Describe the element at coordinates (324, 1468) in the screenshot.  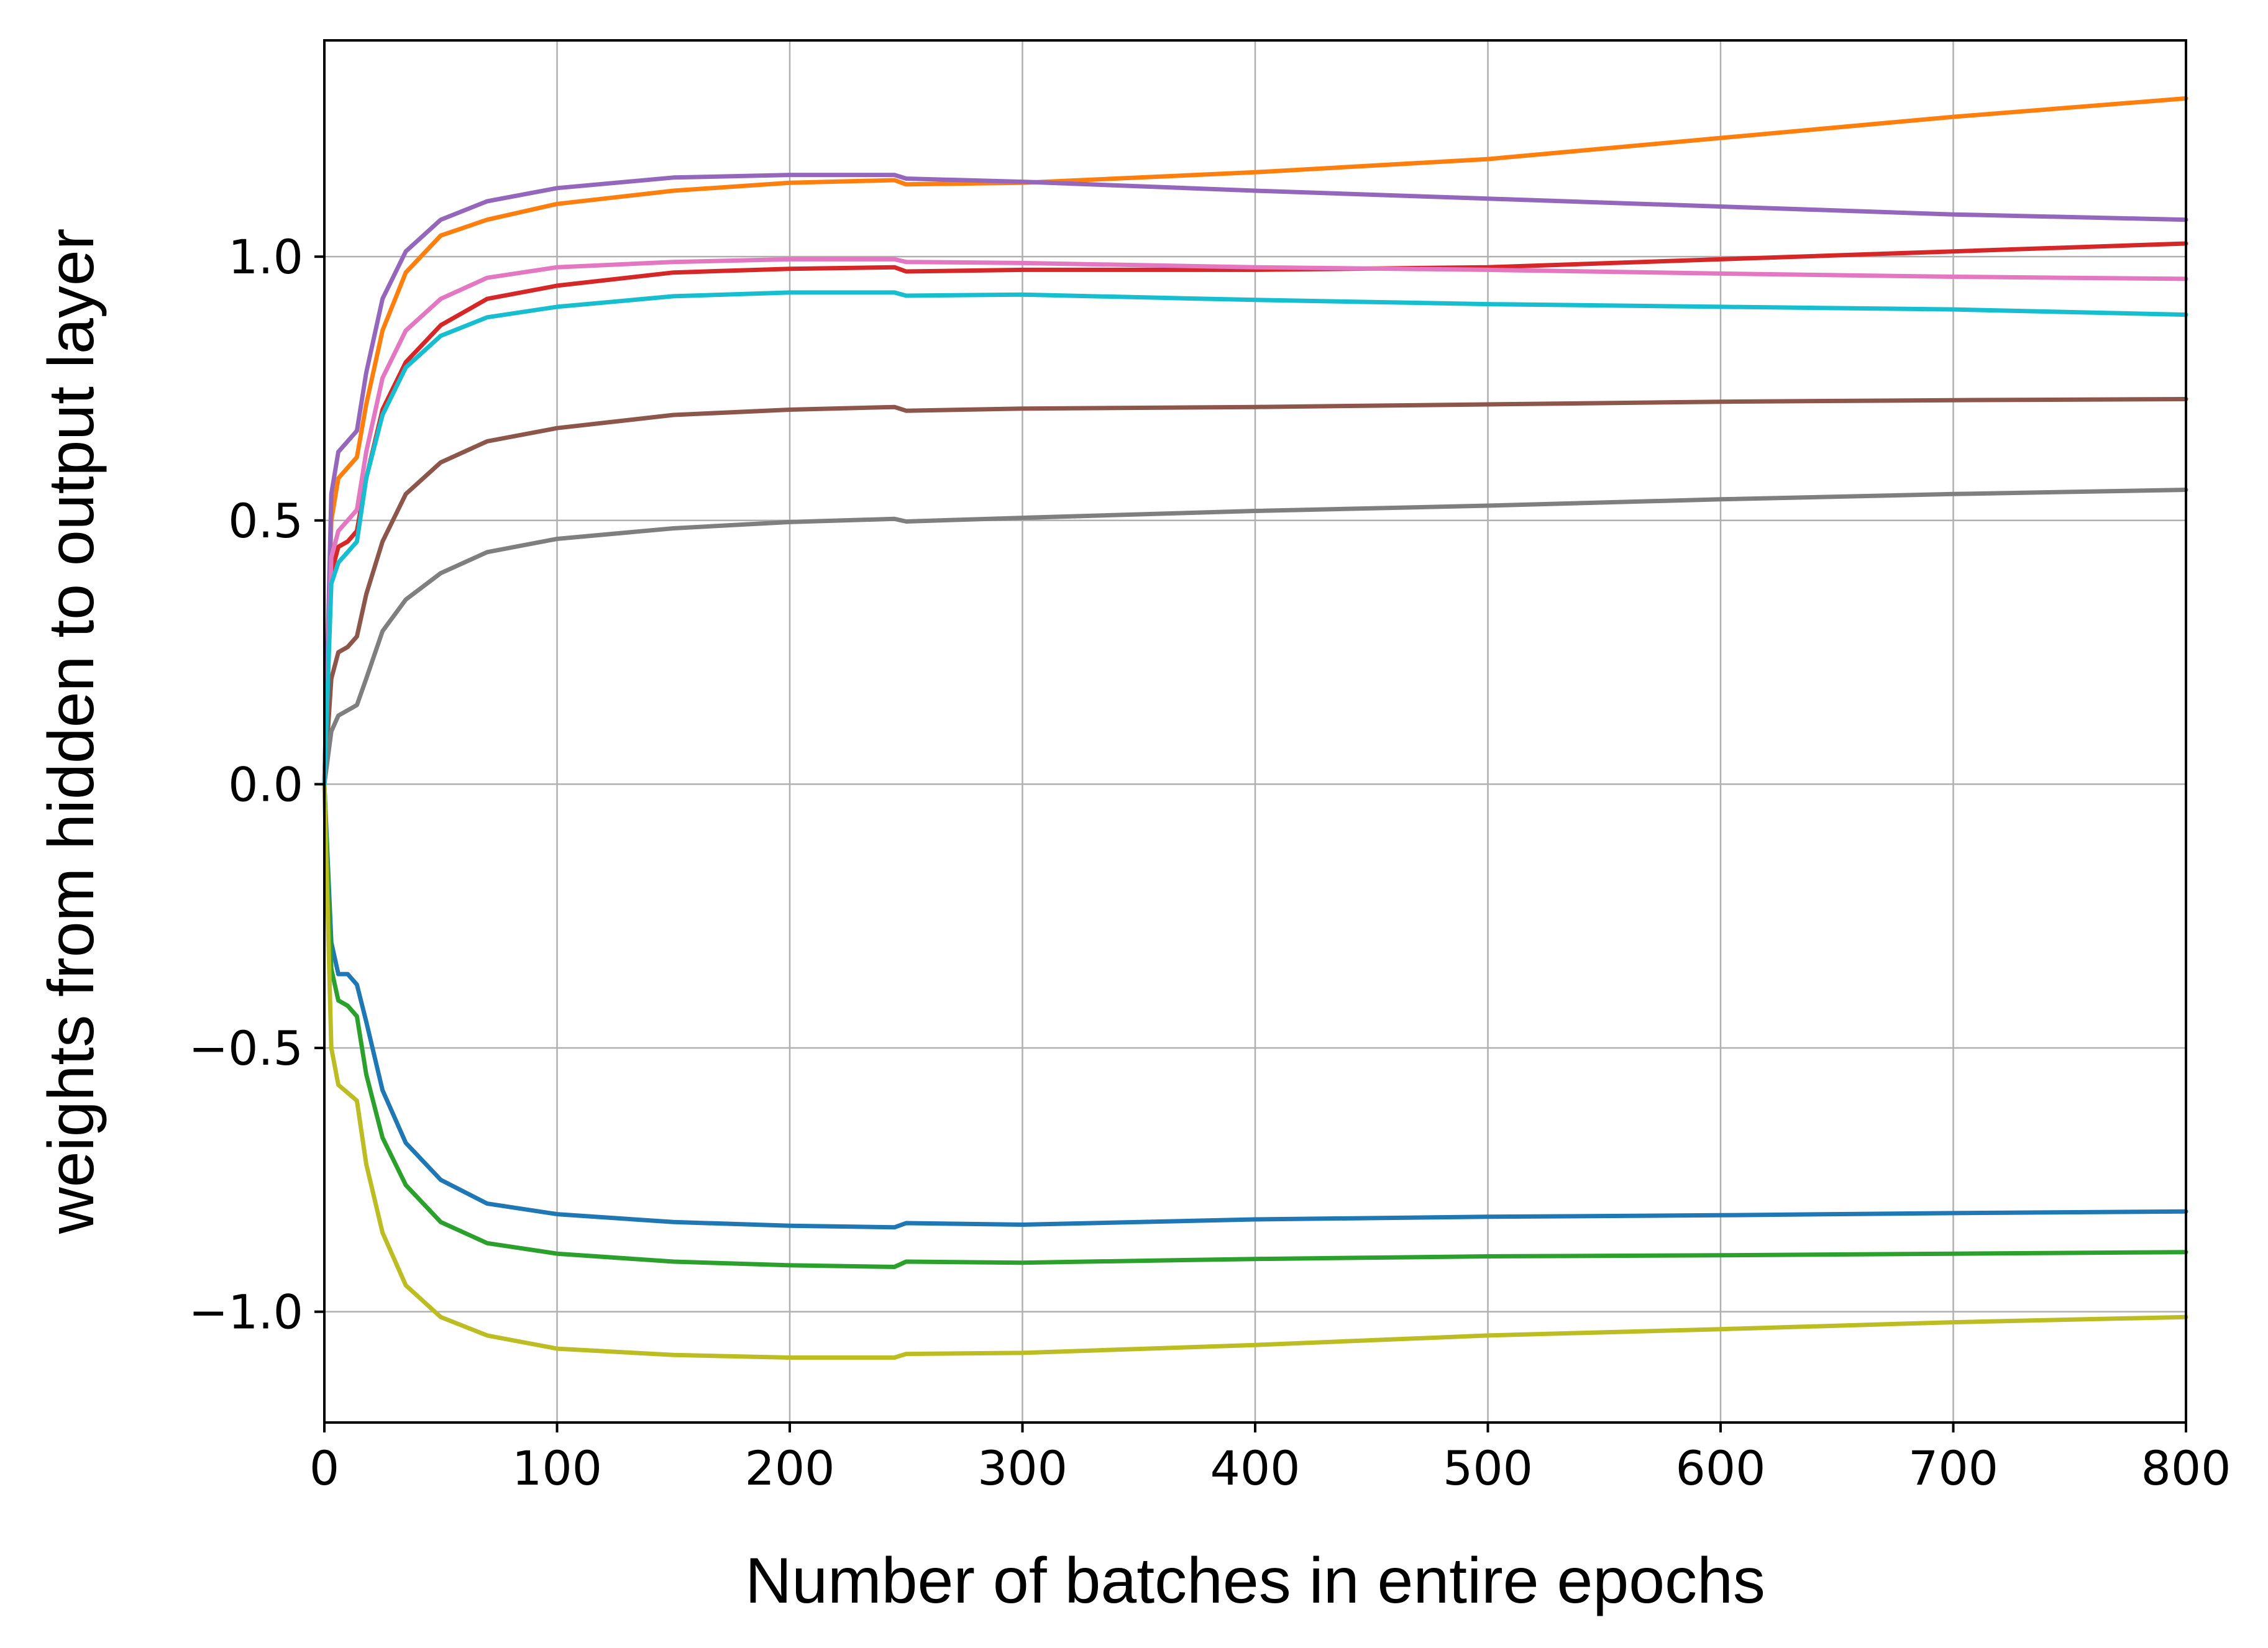
I see `x-tick-label: 0` at that location.